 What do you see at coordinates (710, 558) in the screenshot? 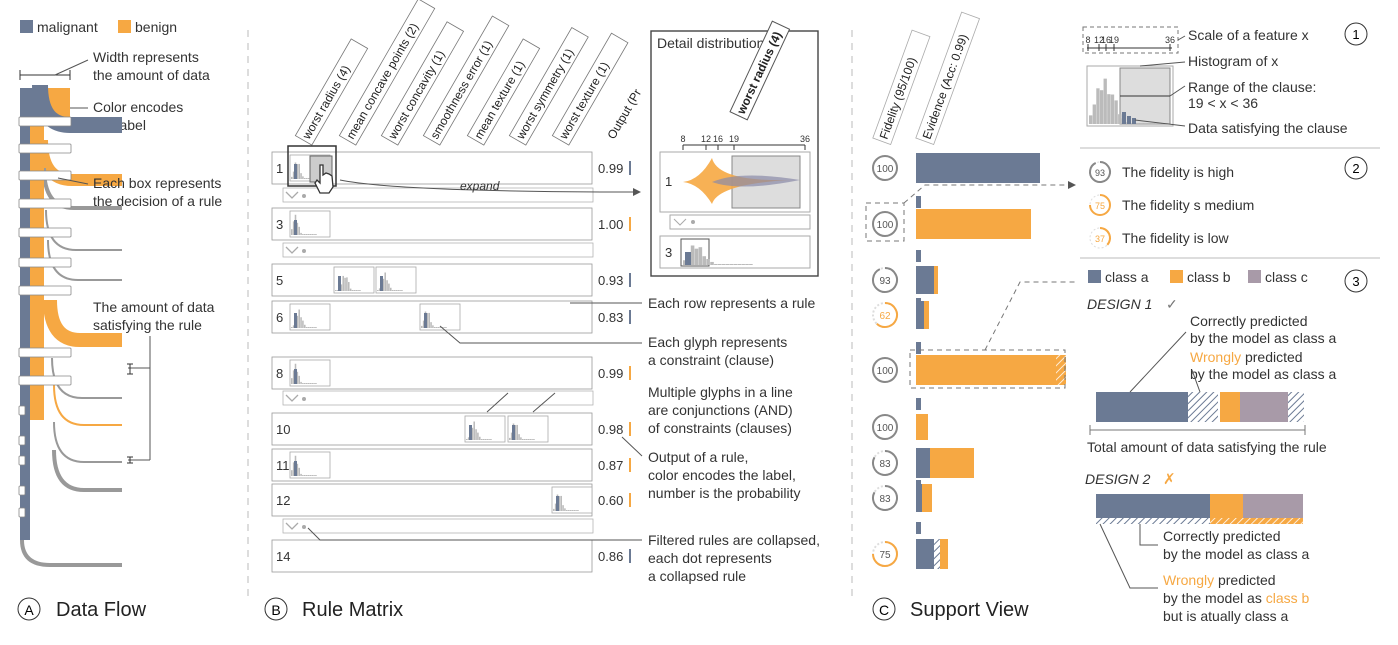
I see `ann-filter-2: each dot represents` at bounding box center [710, 558].